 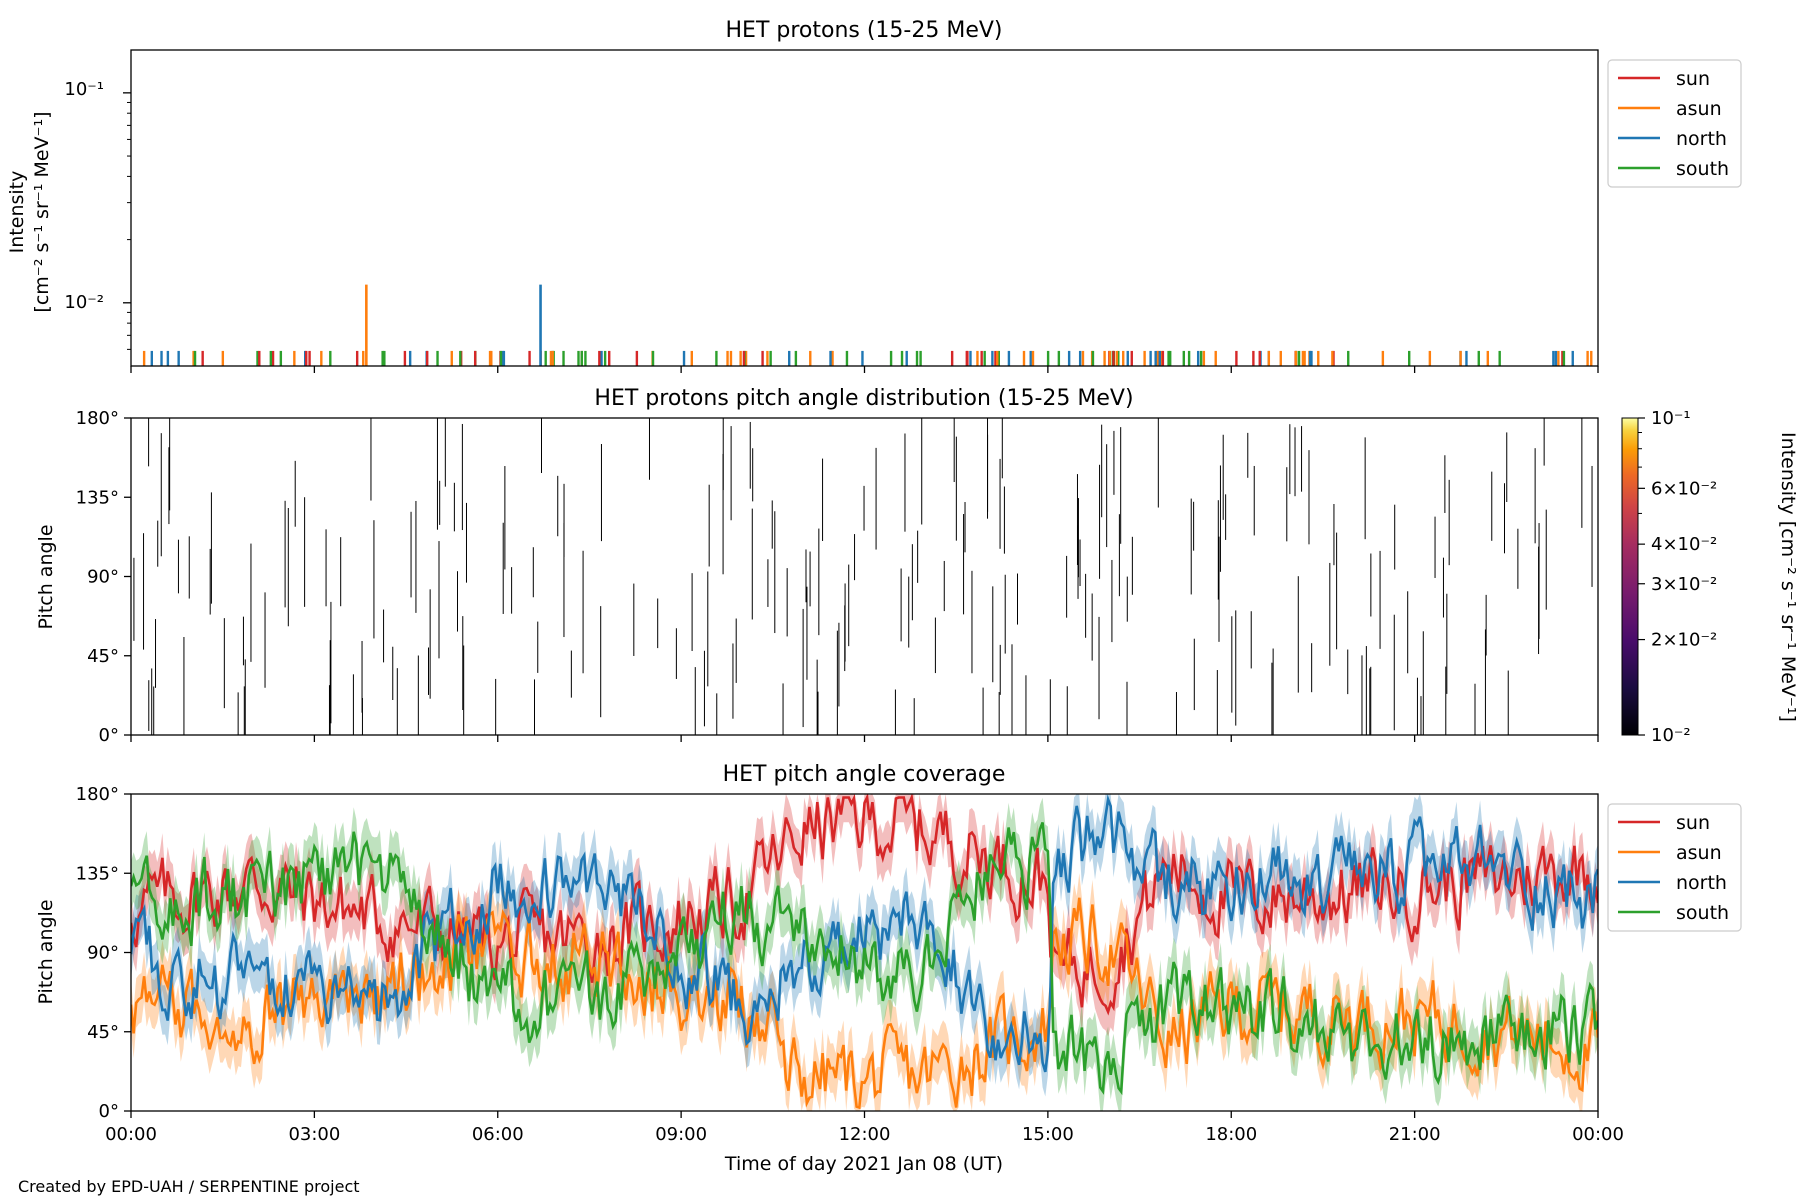 I want to click on panel2-y-ticks: 0° 45° 90° 135° 180°, so click(x=103, y=577).